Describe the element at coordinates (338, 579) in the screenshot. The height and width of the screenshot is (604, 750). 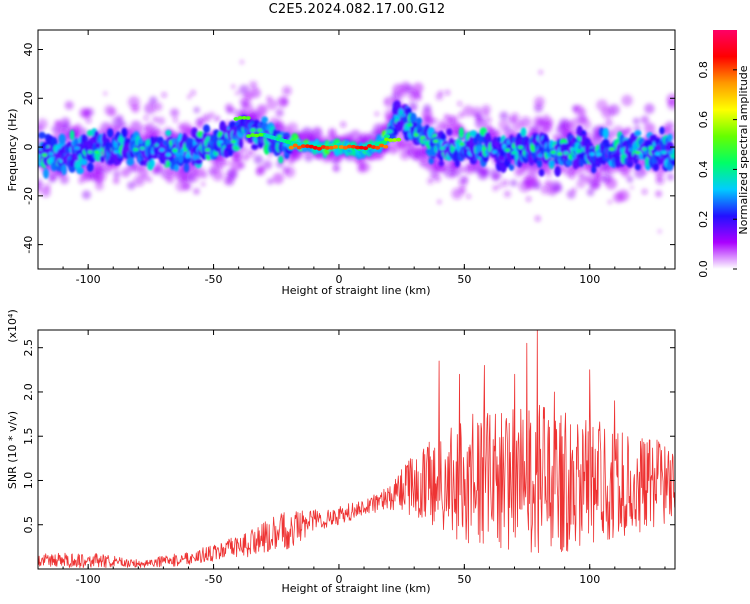
I see `snr-x-tick-label: 0` at that location.